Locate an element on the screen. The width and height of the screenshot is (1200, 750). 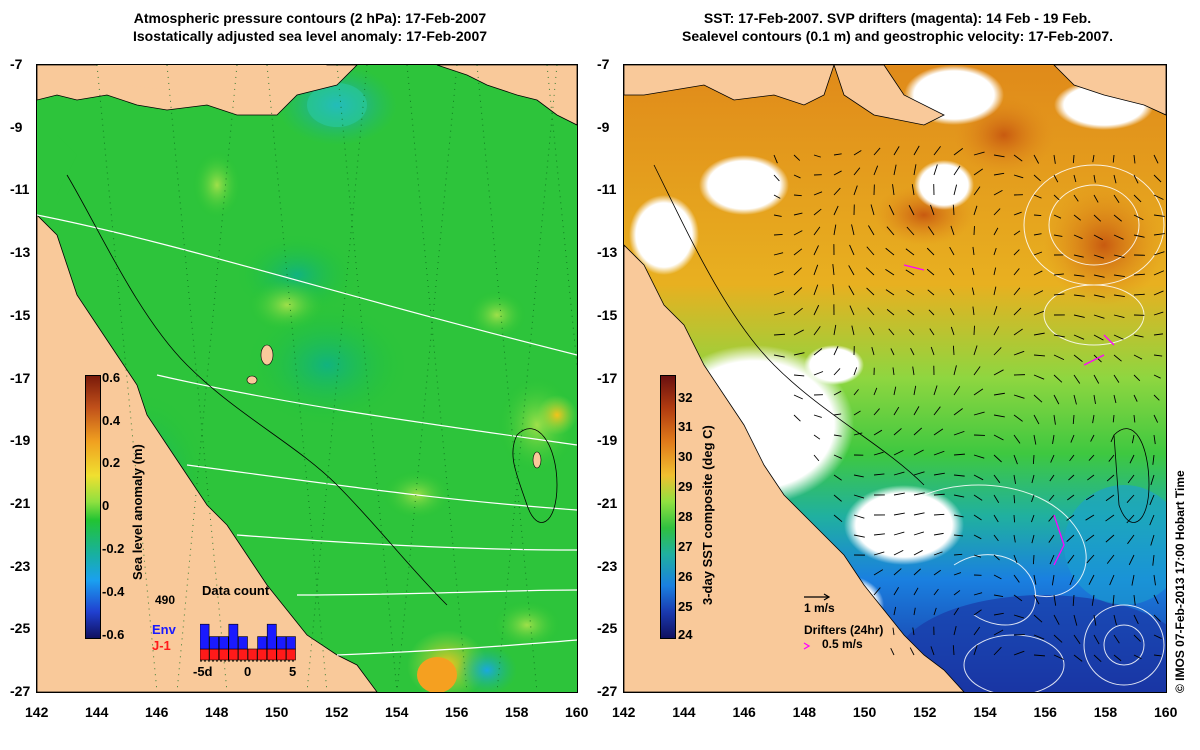
data-count-total: 490 is located at coordinates (165, 600).